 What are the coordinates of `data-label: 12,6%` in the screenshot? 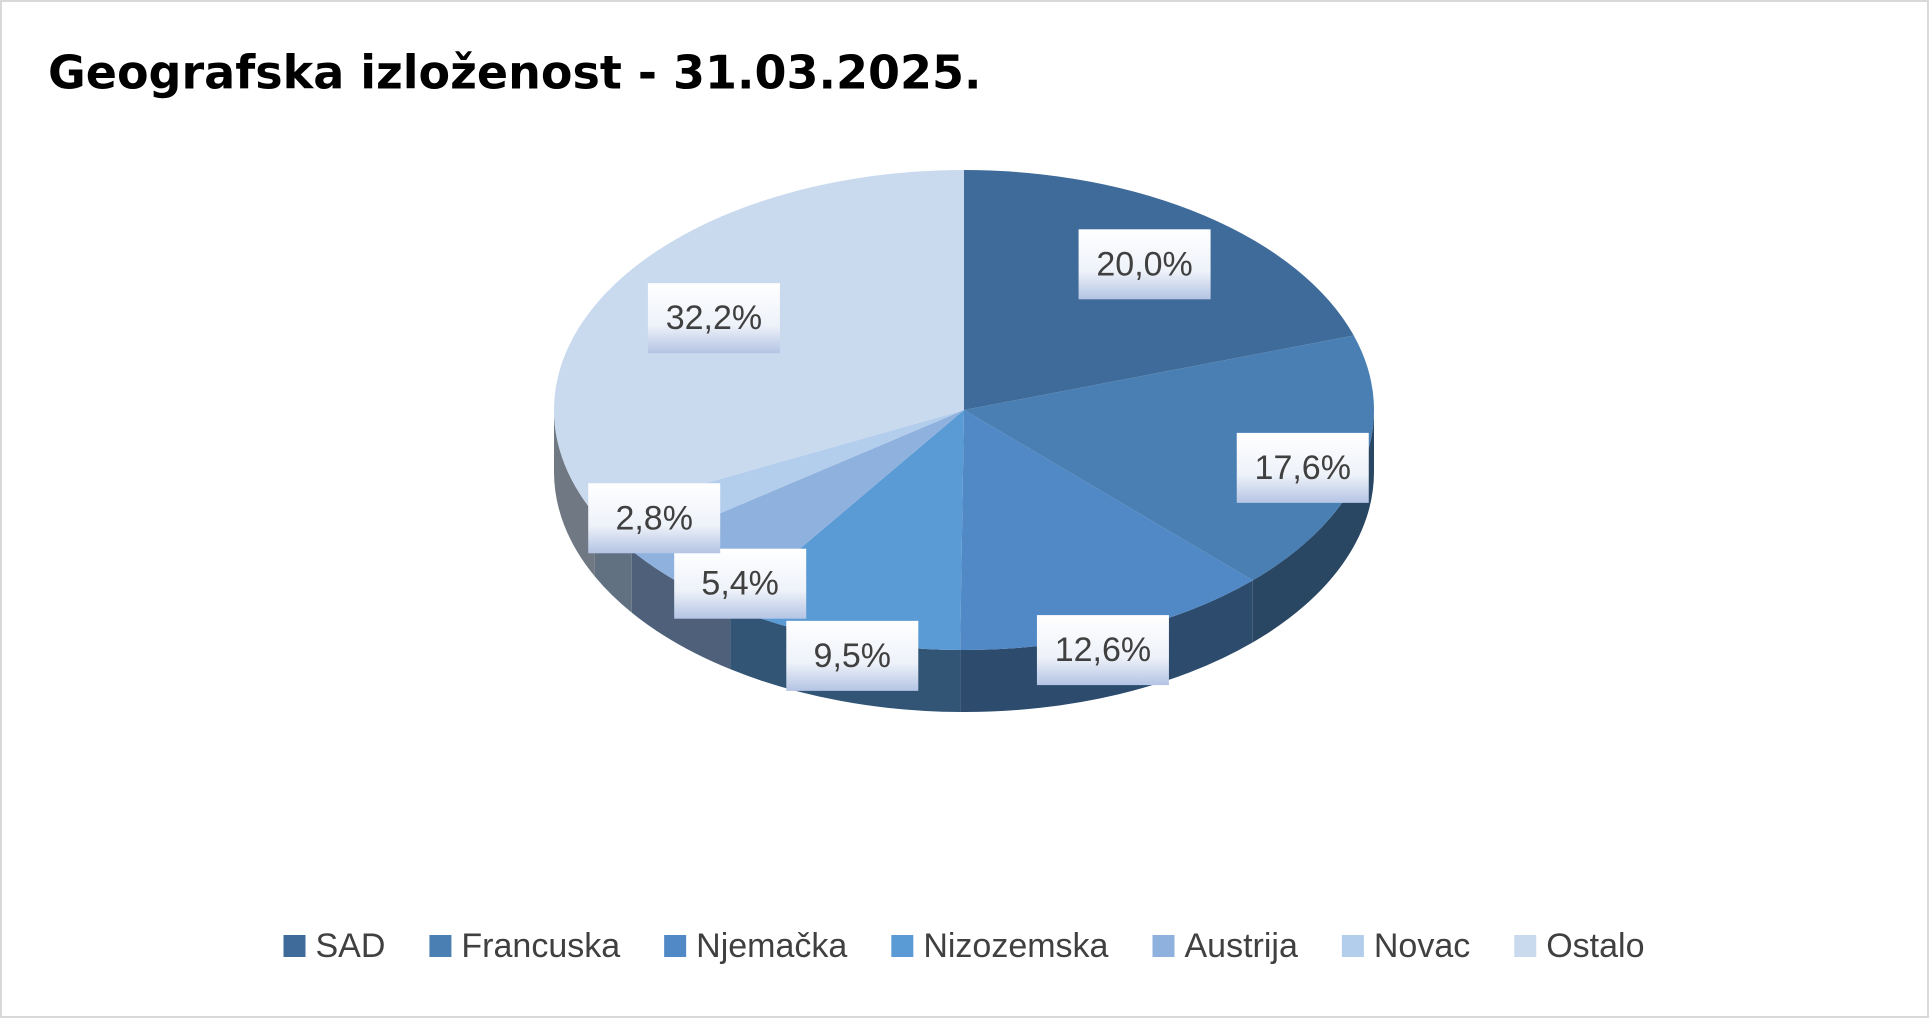 It's located at (1103, 650).